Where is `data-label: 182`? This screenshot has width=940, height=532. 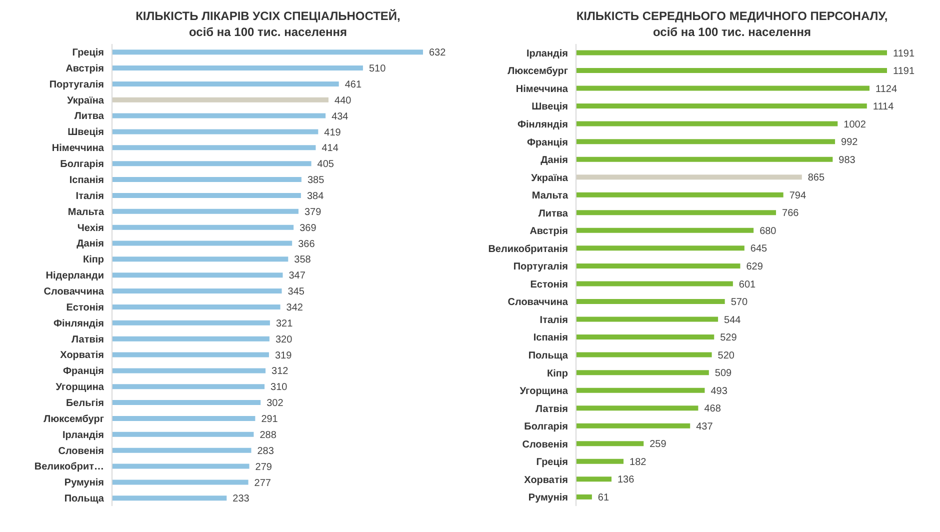 data-label: 182 is located at coordinates (638, 462).